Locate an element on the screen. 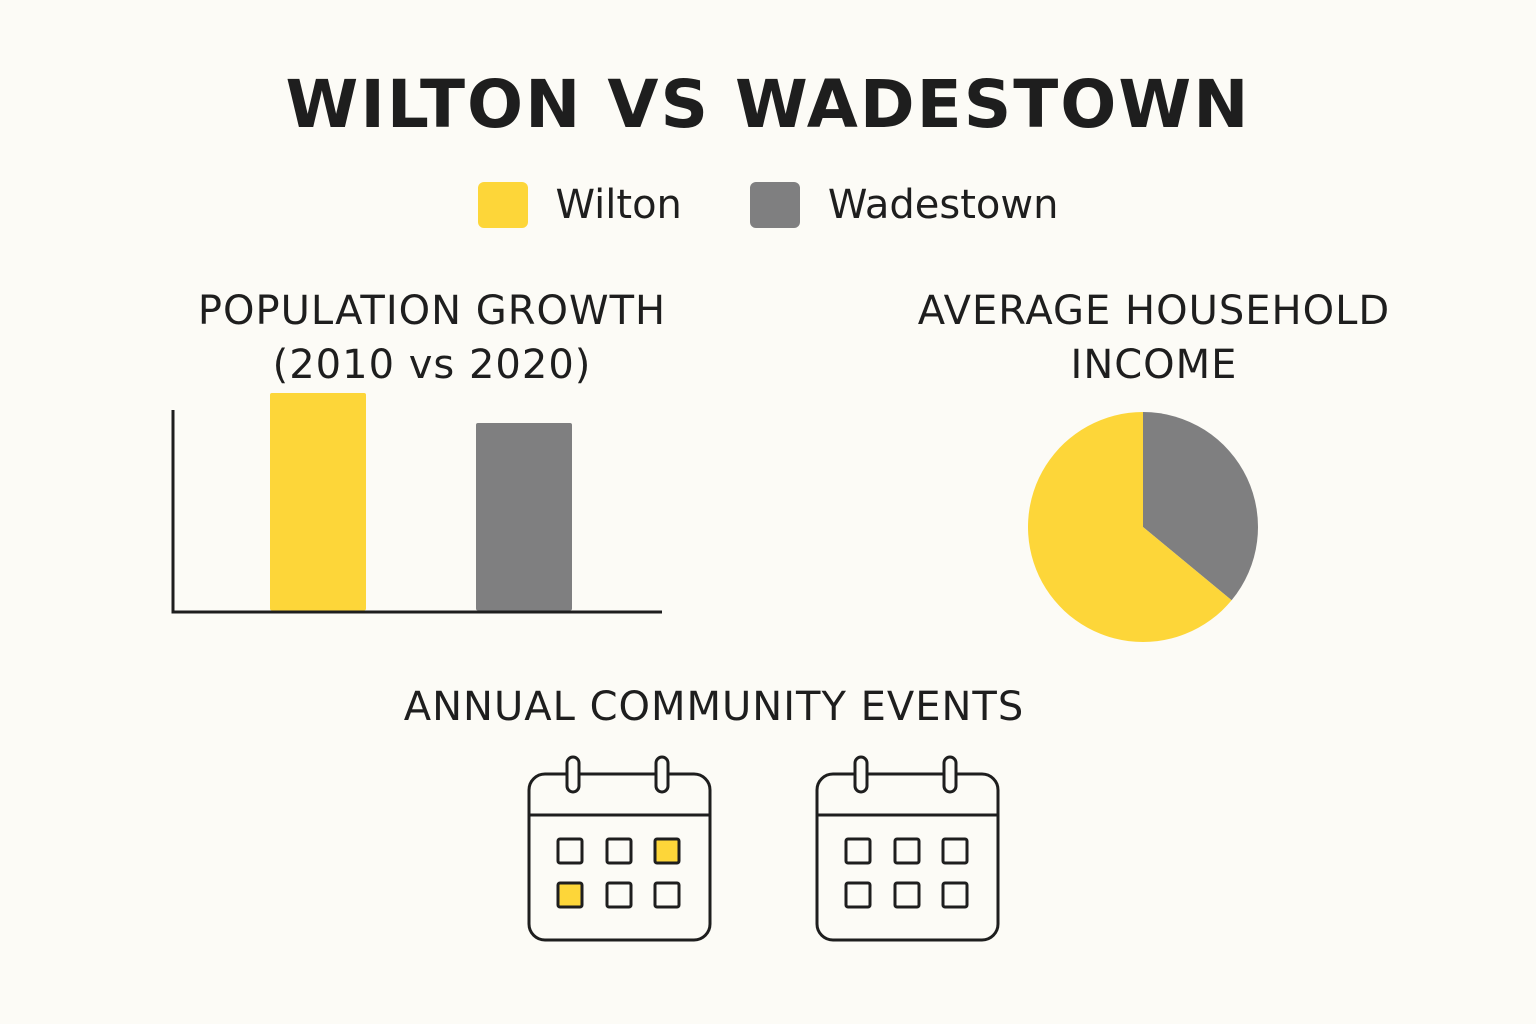  bar-chart-title: POPULATION GROWTH (2010 vs 2020) is located at coordinates (432, 338).